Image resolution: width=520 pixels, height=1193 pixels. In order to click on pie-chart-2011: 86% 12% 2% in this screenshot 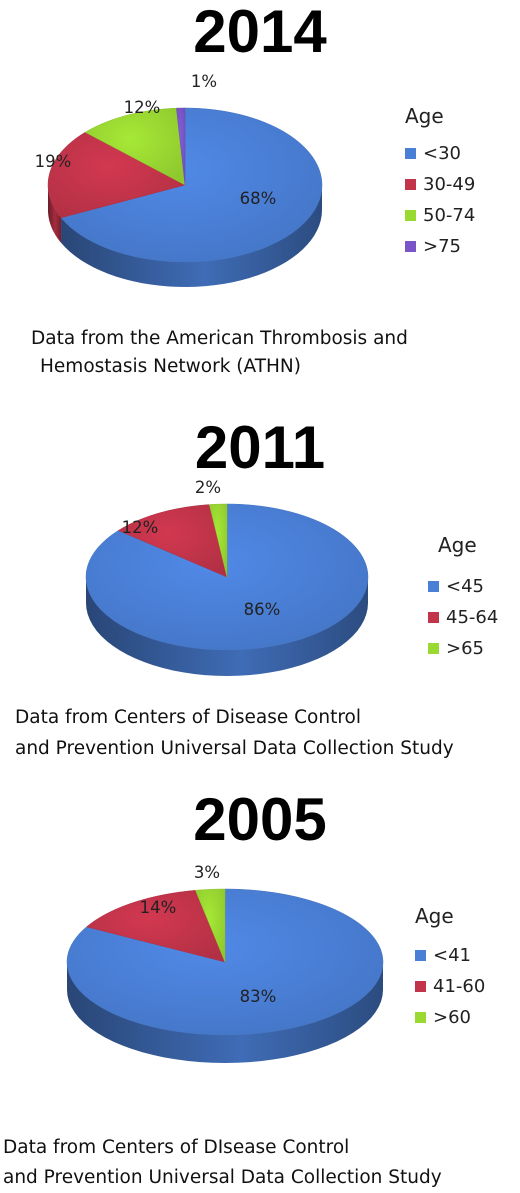, I will do `click(227, 577)`.